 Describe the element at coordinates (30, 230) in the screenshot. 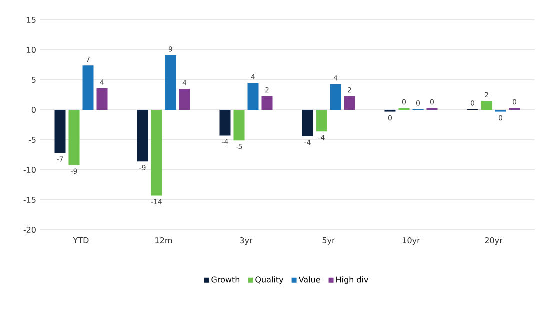

I see `y-tick-label: -20` at that location.